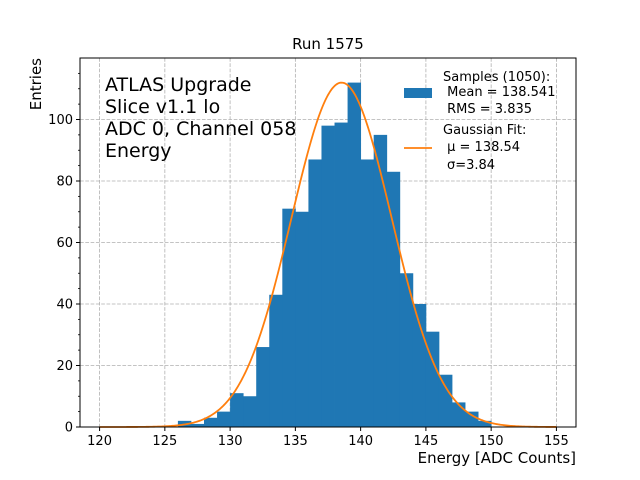  I want to click on chart-title: Run 1575, so click(328, 44).